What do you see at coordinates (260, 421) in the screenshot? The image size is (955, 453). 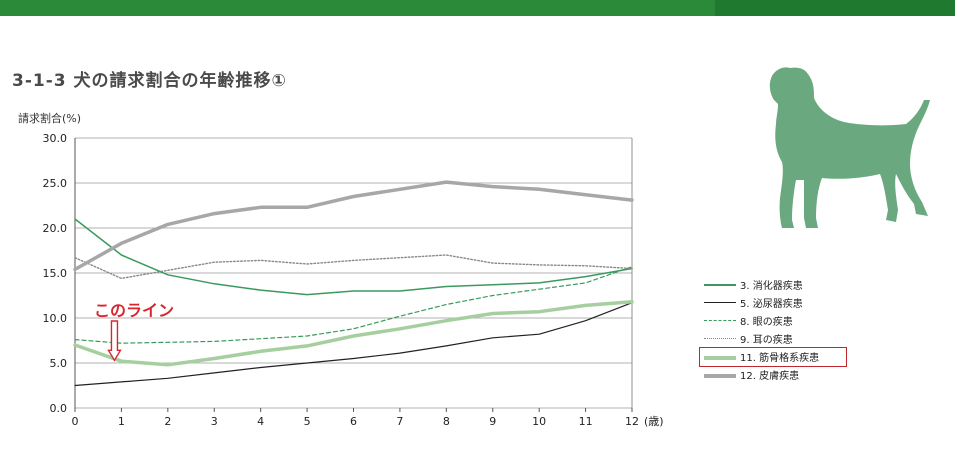 I see `x-tick-label: 4` at bounding box center [260, 421].